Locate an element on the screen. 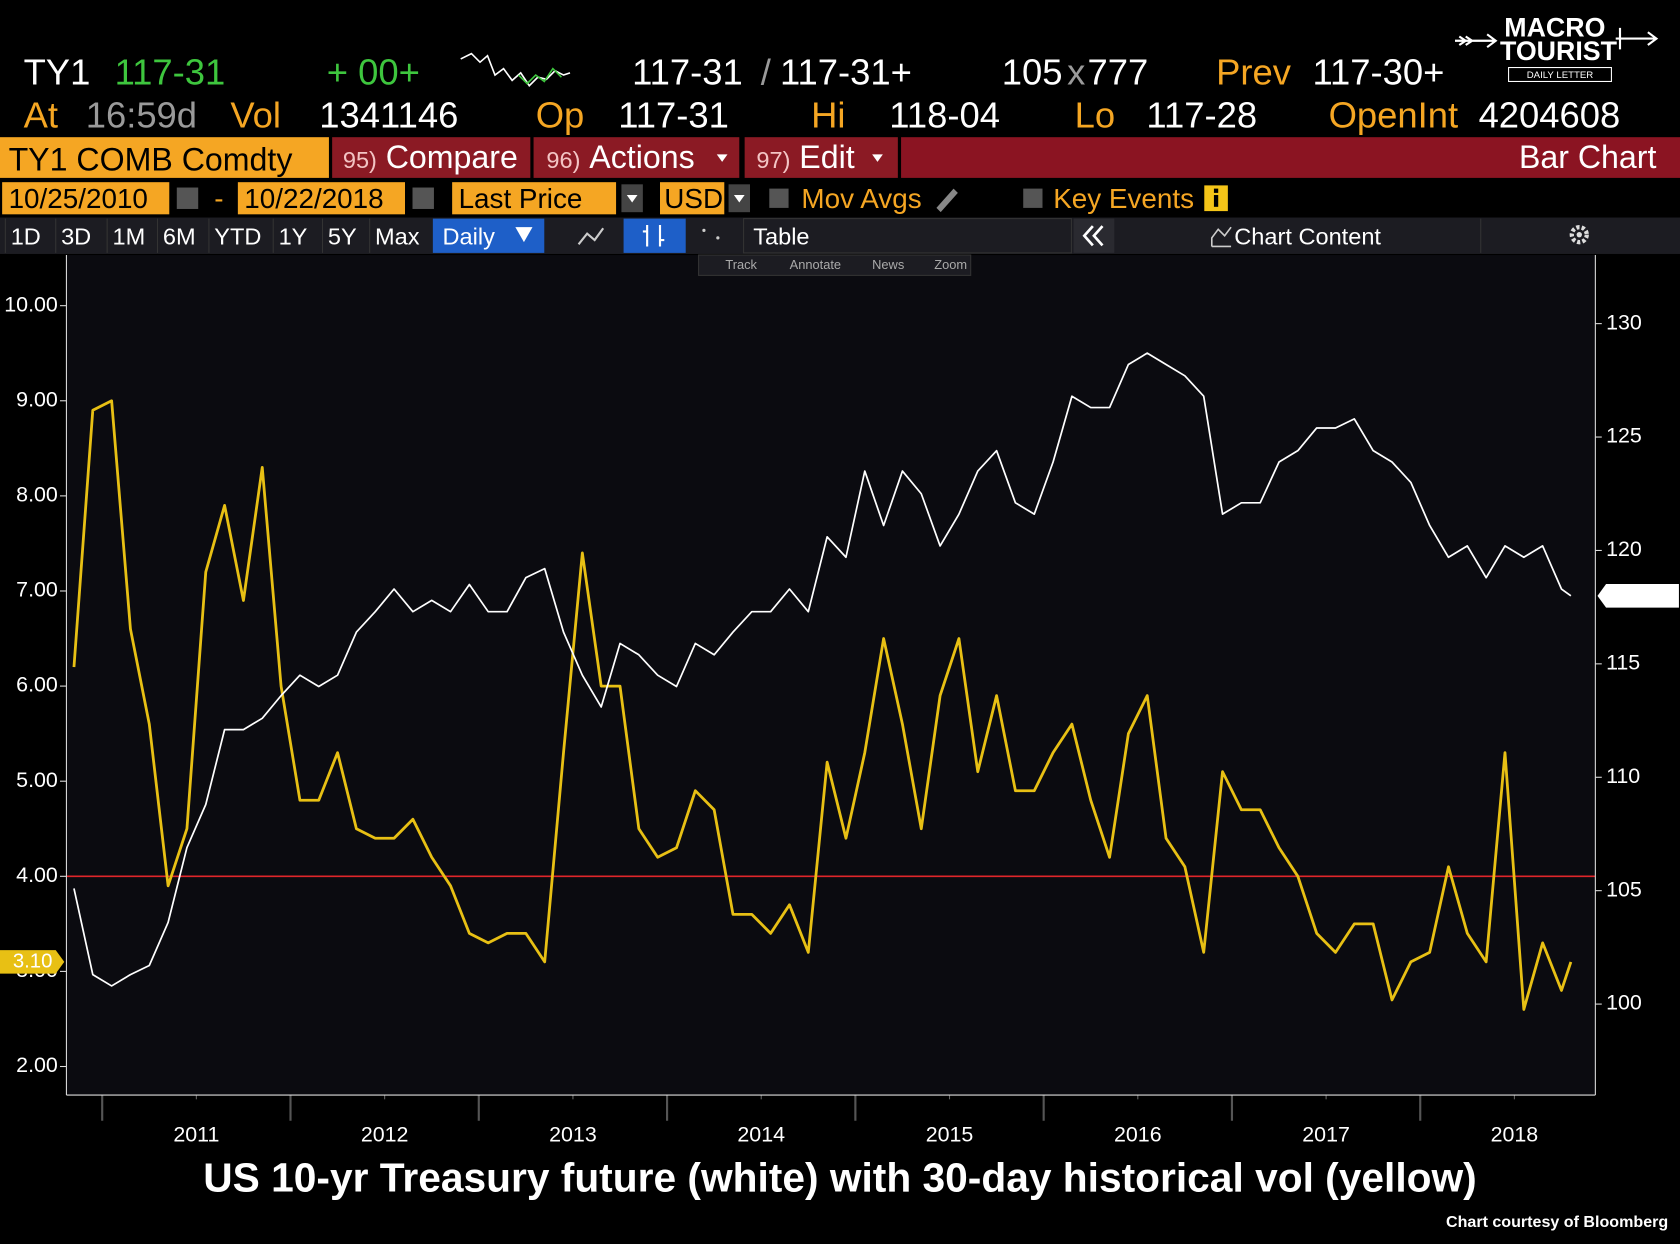  logo-line: TOURIST is located at coordinates (1559, 51).